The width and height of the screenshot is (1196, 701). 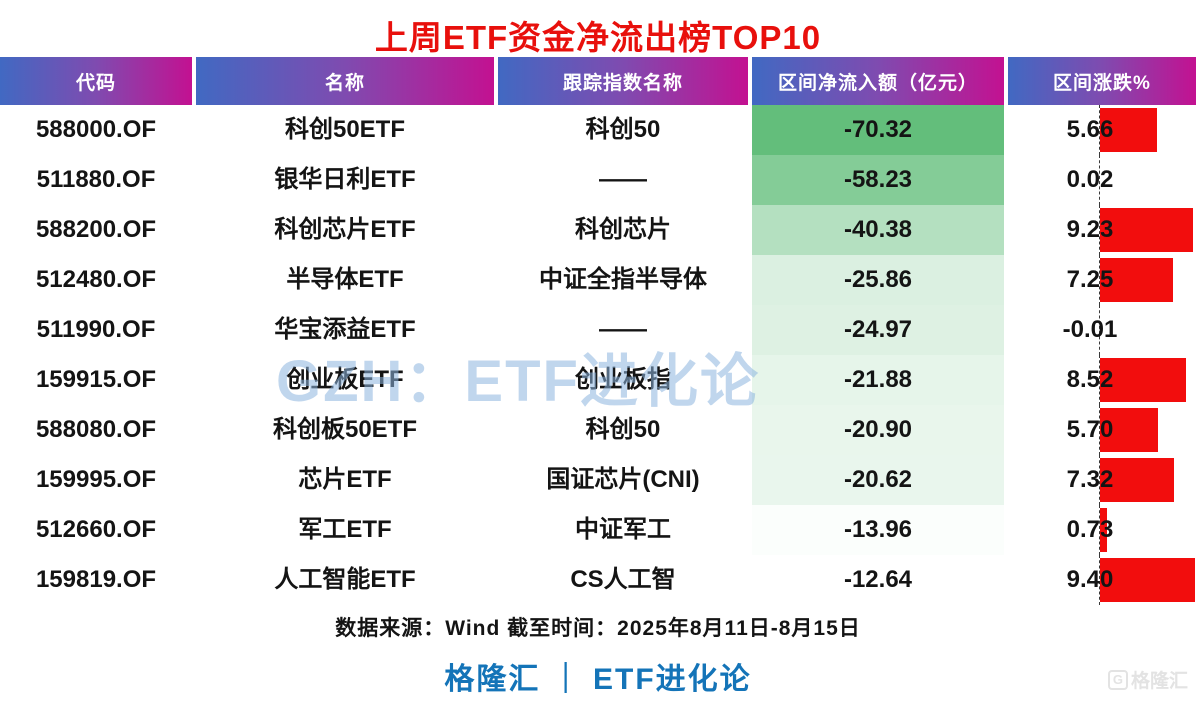 I want to click on table-row: 159819.OF 人工智能ETF CS人工智 -12.64 9.40, so click(x=598, y=580).